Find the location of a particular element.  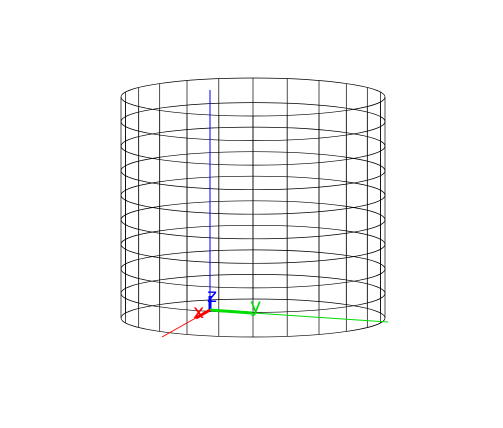

z-axis-label: z is located at coordinates (212, 296).